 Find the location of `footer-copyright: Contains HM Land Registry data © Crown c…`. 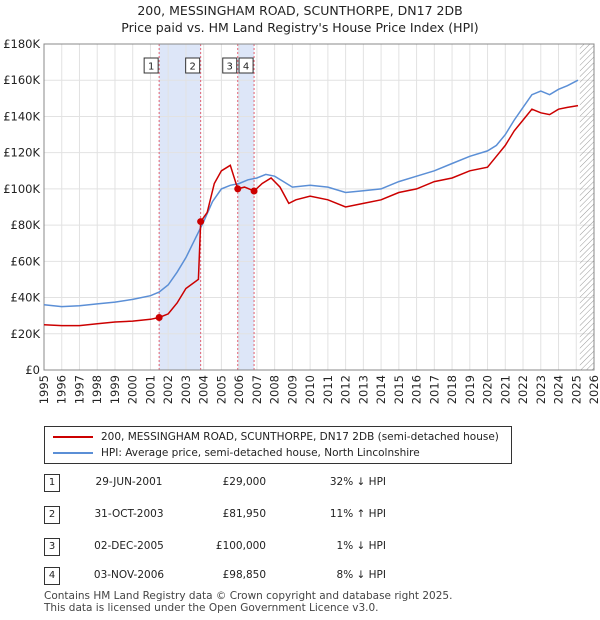

footer-copyright: Contains HM Land Registry data © Crown c… is located at coordinates (248, 596).